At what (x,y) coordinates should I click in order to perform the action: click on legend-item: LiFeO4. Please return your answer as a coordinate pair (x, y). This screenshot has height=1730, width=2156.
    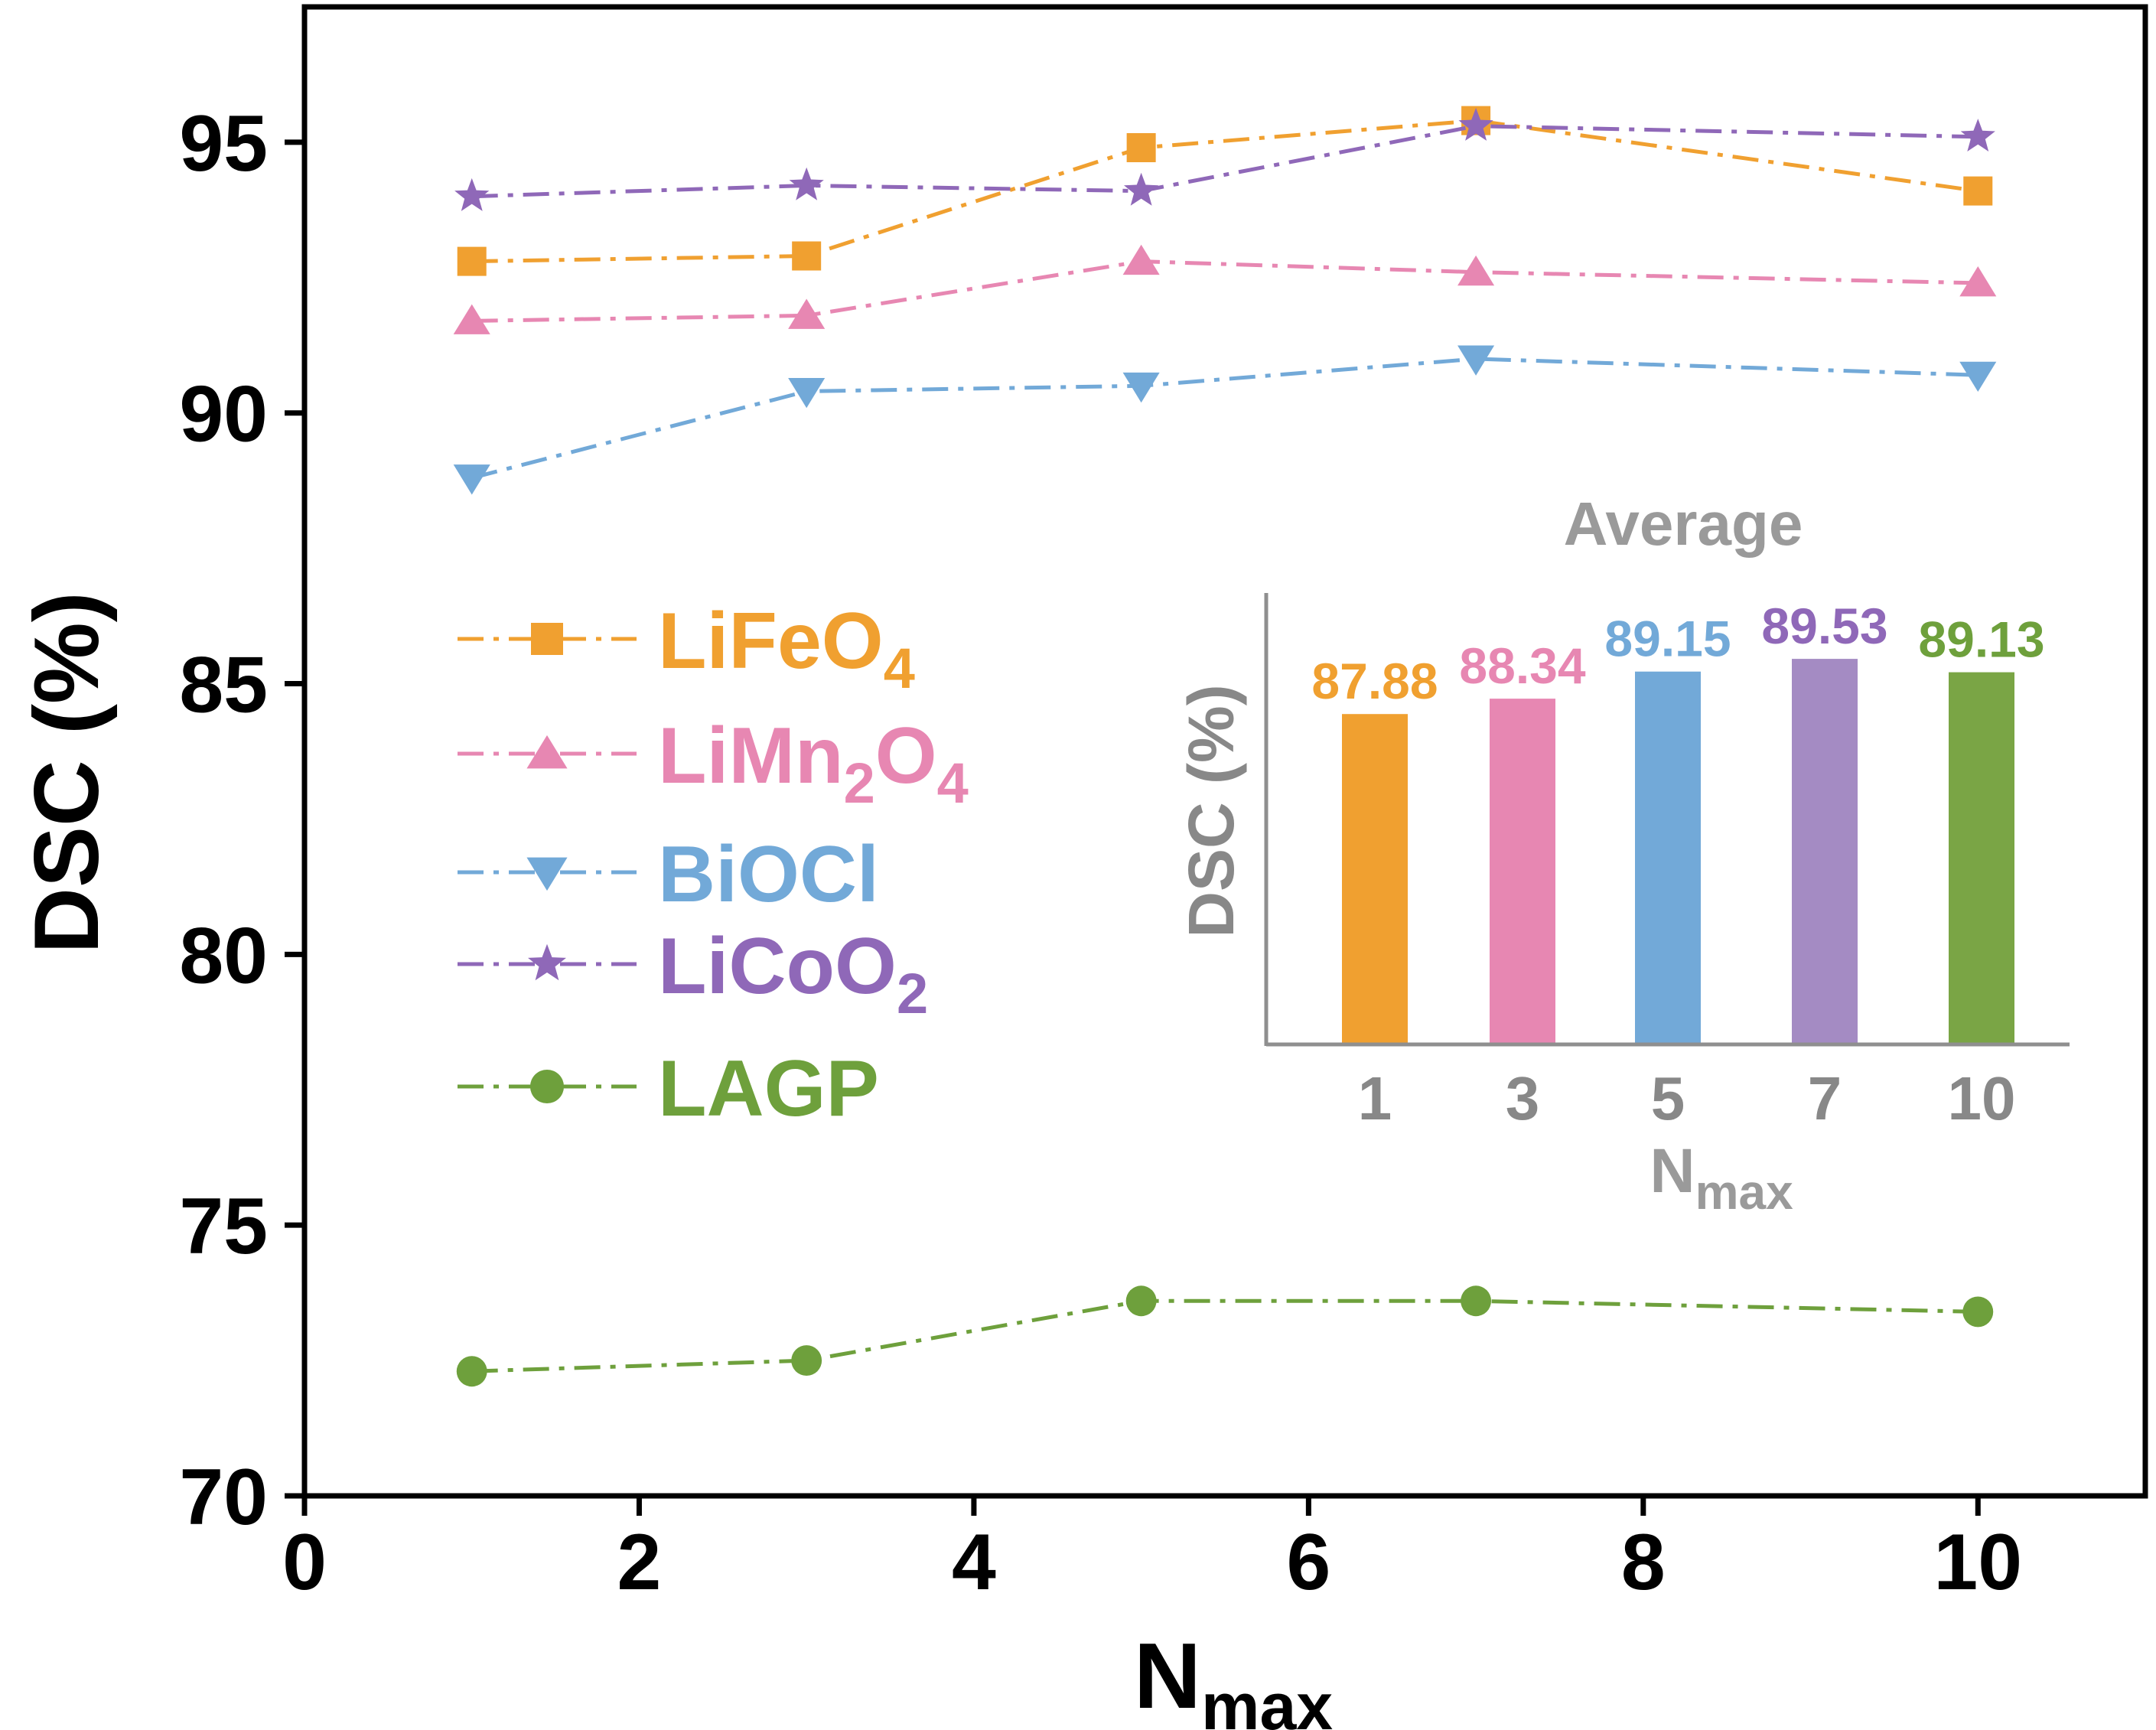
    Looking at the image, I should click on (686, 648).